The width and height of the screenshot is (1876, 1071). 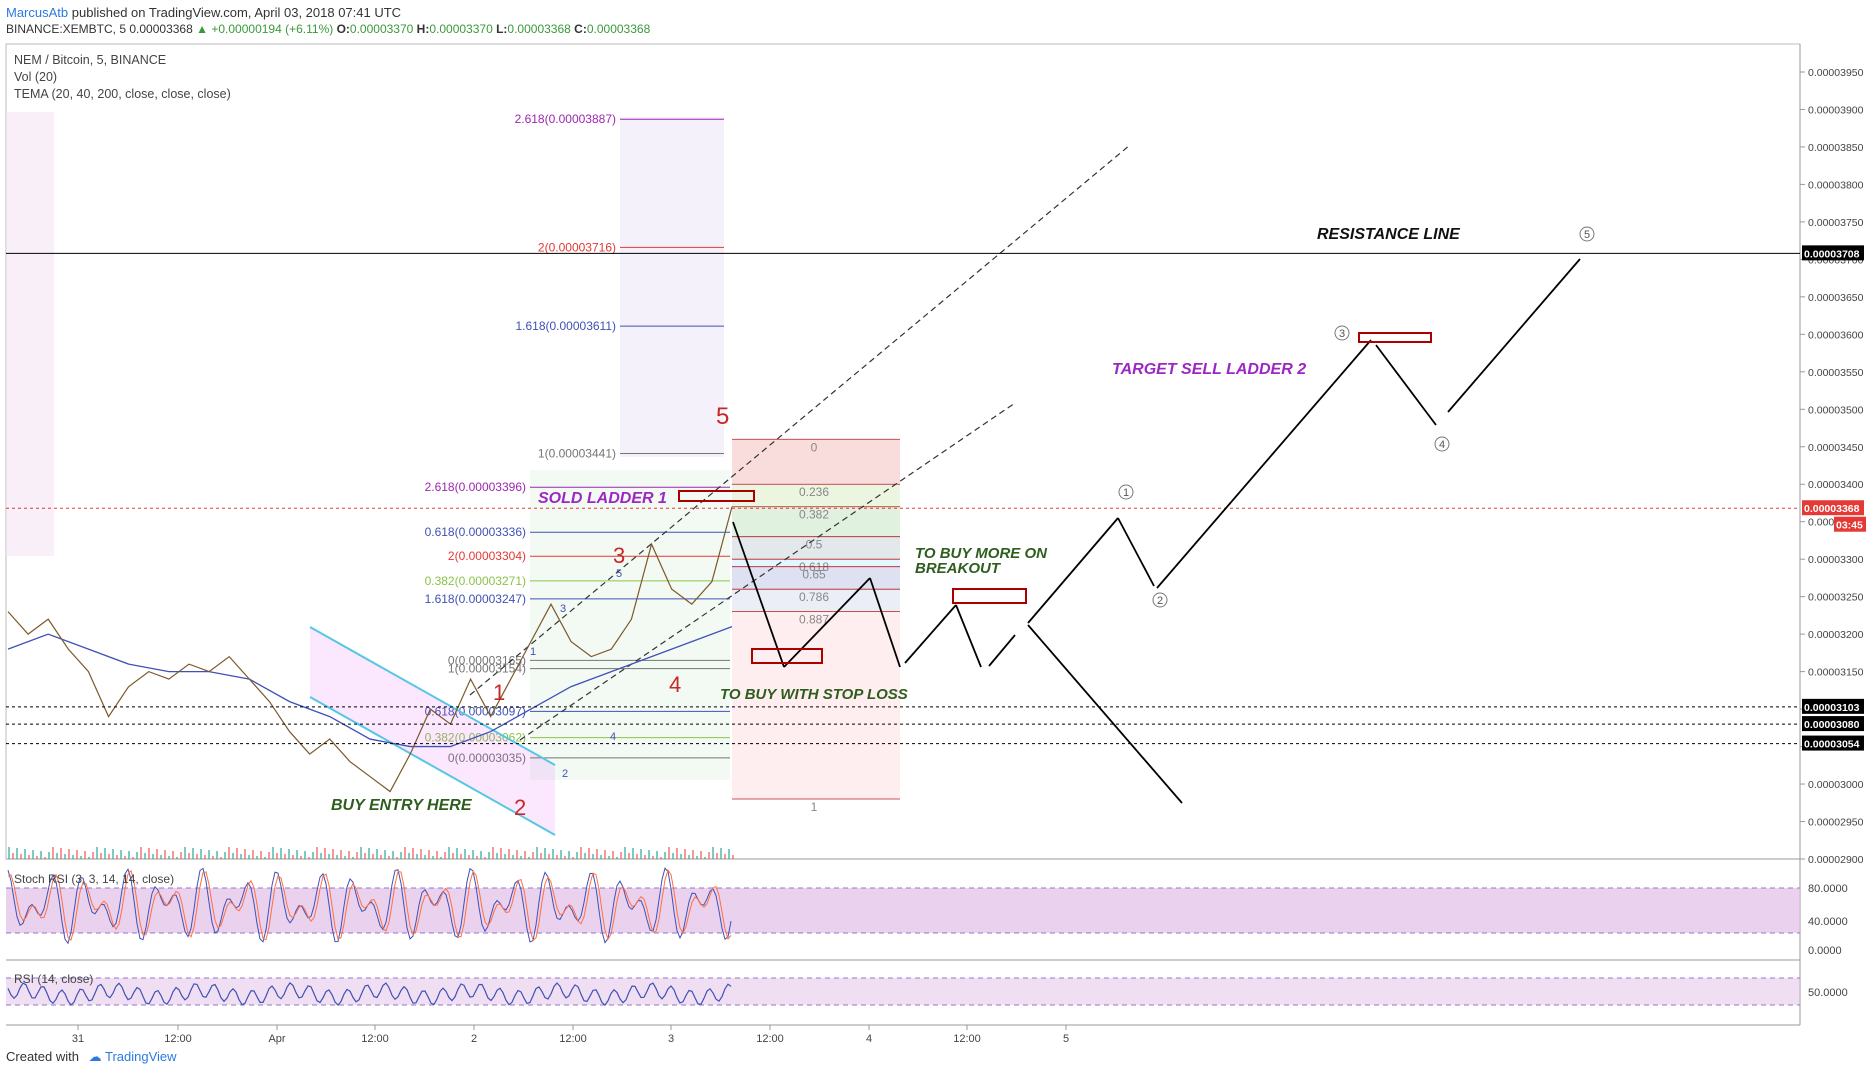 What do you see at coordinates (565, 774) in the screenshot?
I see `small-wave-2: 2` at bounding box center [565, 774].